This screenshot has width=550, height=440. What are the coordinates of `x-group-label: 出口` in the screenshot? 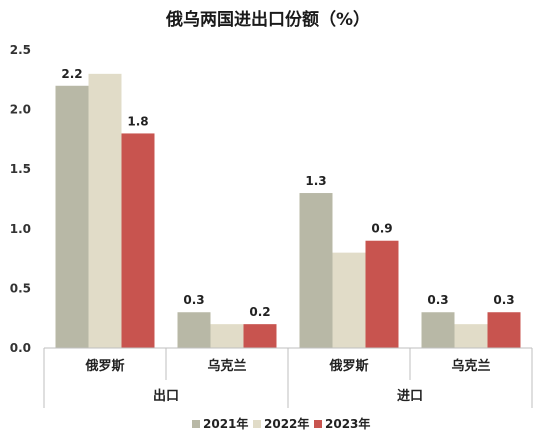 It's located at (166, 396).